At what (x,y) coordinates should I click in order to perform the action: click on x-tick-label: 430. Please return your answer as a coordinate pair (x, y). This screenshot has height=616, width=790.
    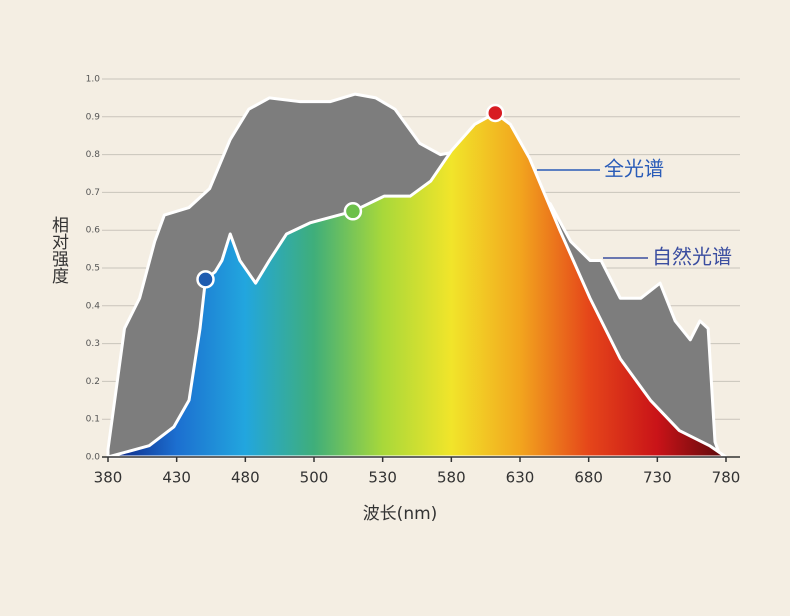
    Looking at the image, I should click on (176, 478).